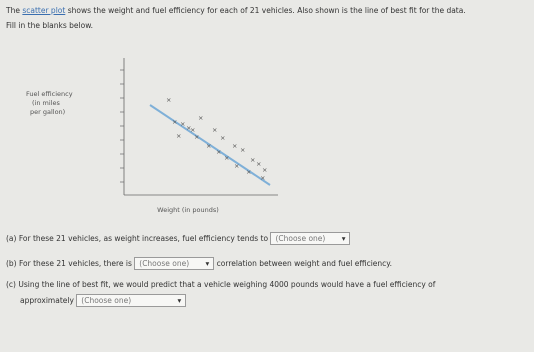 Image resolution: width=534 pixels, height=352 pixels. Describe the element at coordinates (46, 103) in the screenshot. I see `y-axis-label: (in miles` at that location.